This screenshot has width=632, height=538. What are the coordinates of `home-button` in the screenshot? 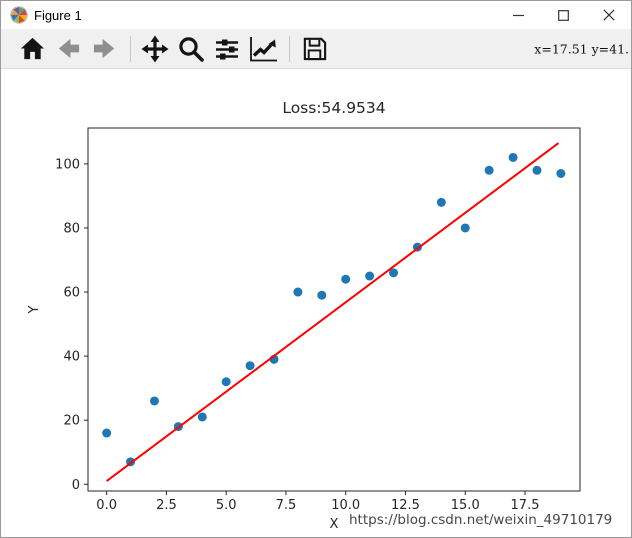 It's located at (32, 49).